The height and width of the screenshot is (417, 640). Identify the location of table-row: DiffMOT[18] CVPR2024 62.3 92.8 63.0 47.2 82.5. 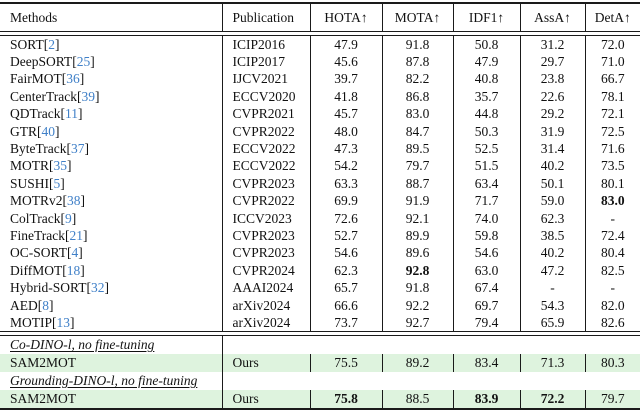
(320, 270).